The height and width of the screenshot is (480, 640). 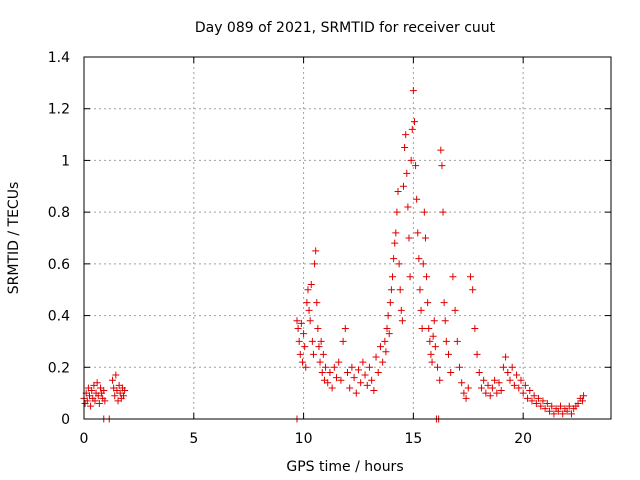 What do you see at coordinates (59, 265) in the screenshot?
I see `y-tick-label: 0.6` at bounding box center [59, 265].